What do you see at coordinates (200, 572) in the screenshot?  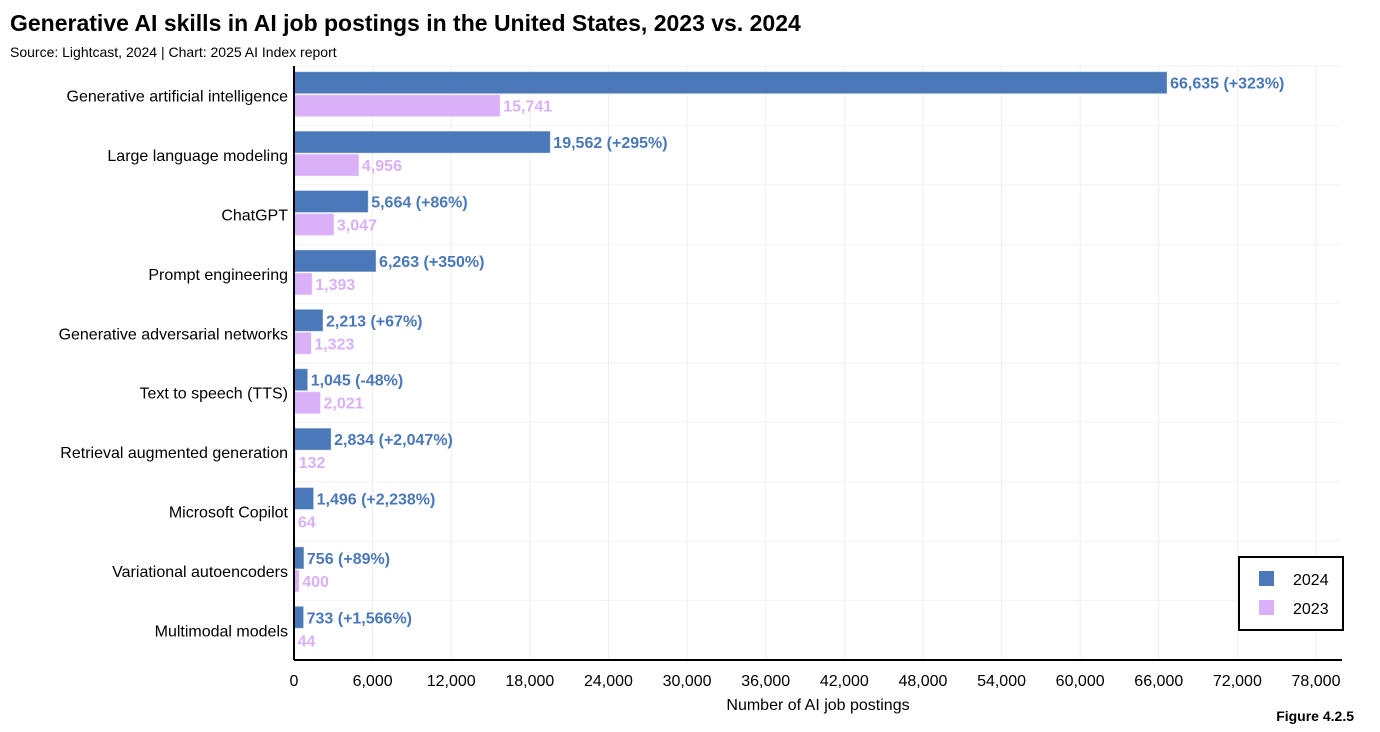 I see `category-label: Variational autoencoders` at bounding box center [200, 572].